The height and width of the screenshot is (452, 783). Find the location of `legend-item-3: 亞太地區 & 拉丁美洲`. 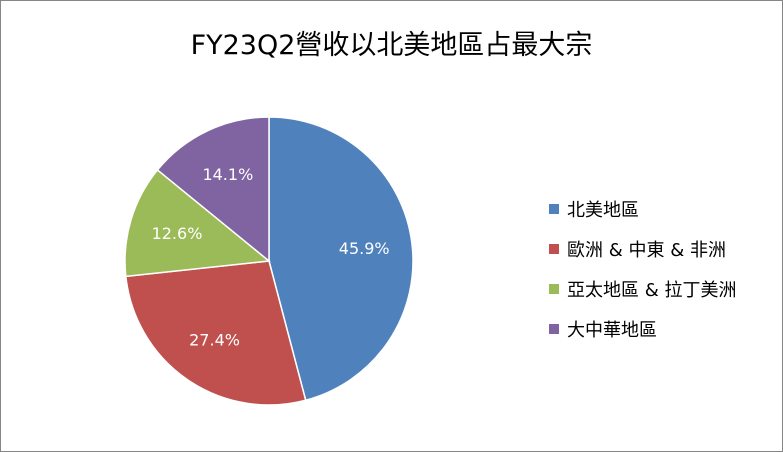

legend-item-3: 亞太地區 & 拉丁美洲 is located at coordinates (642, 289).